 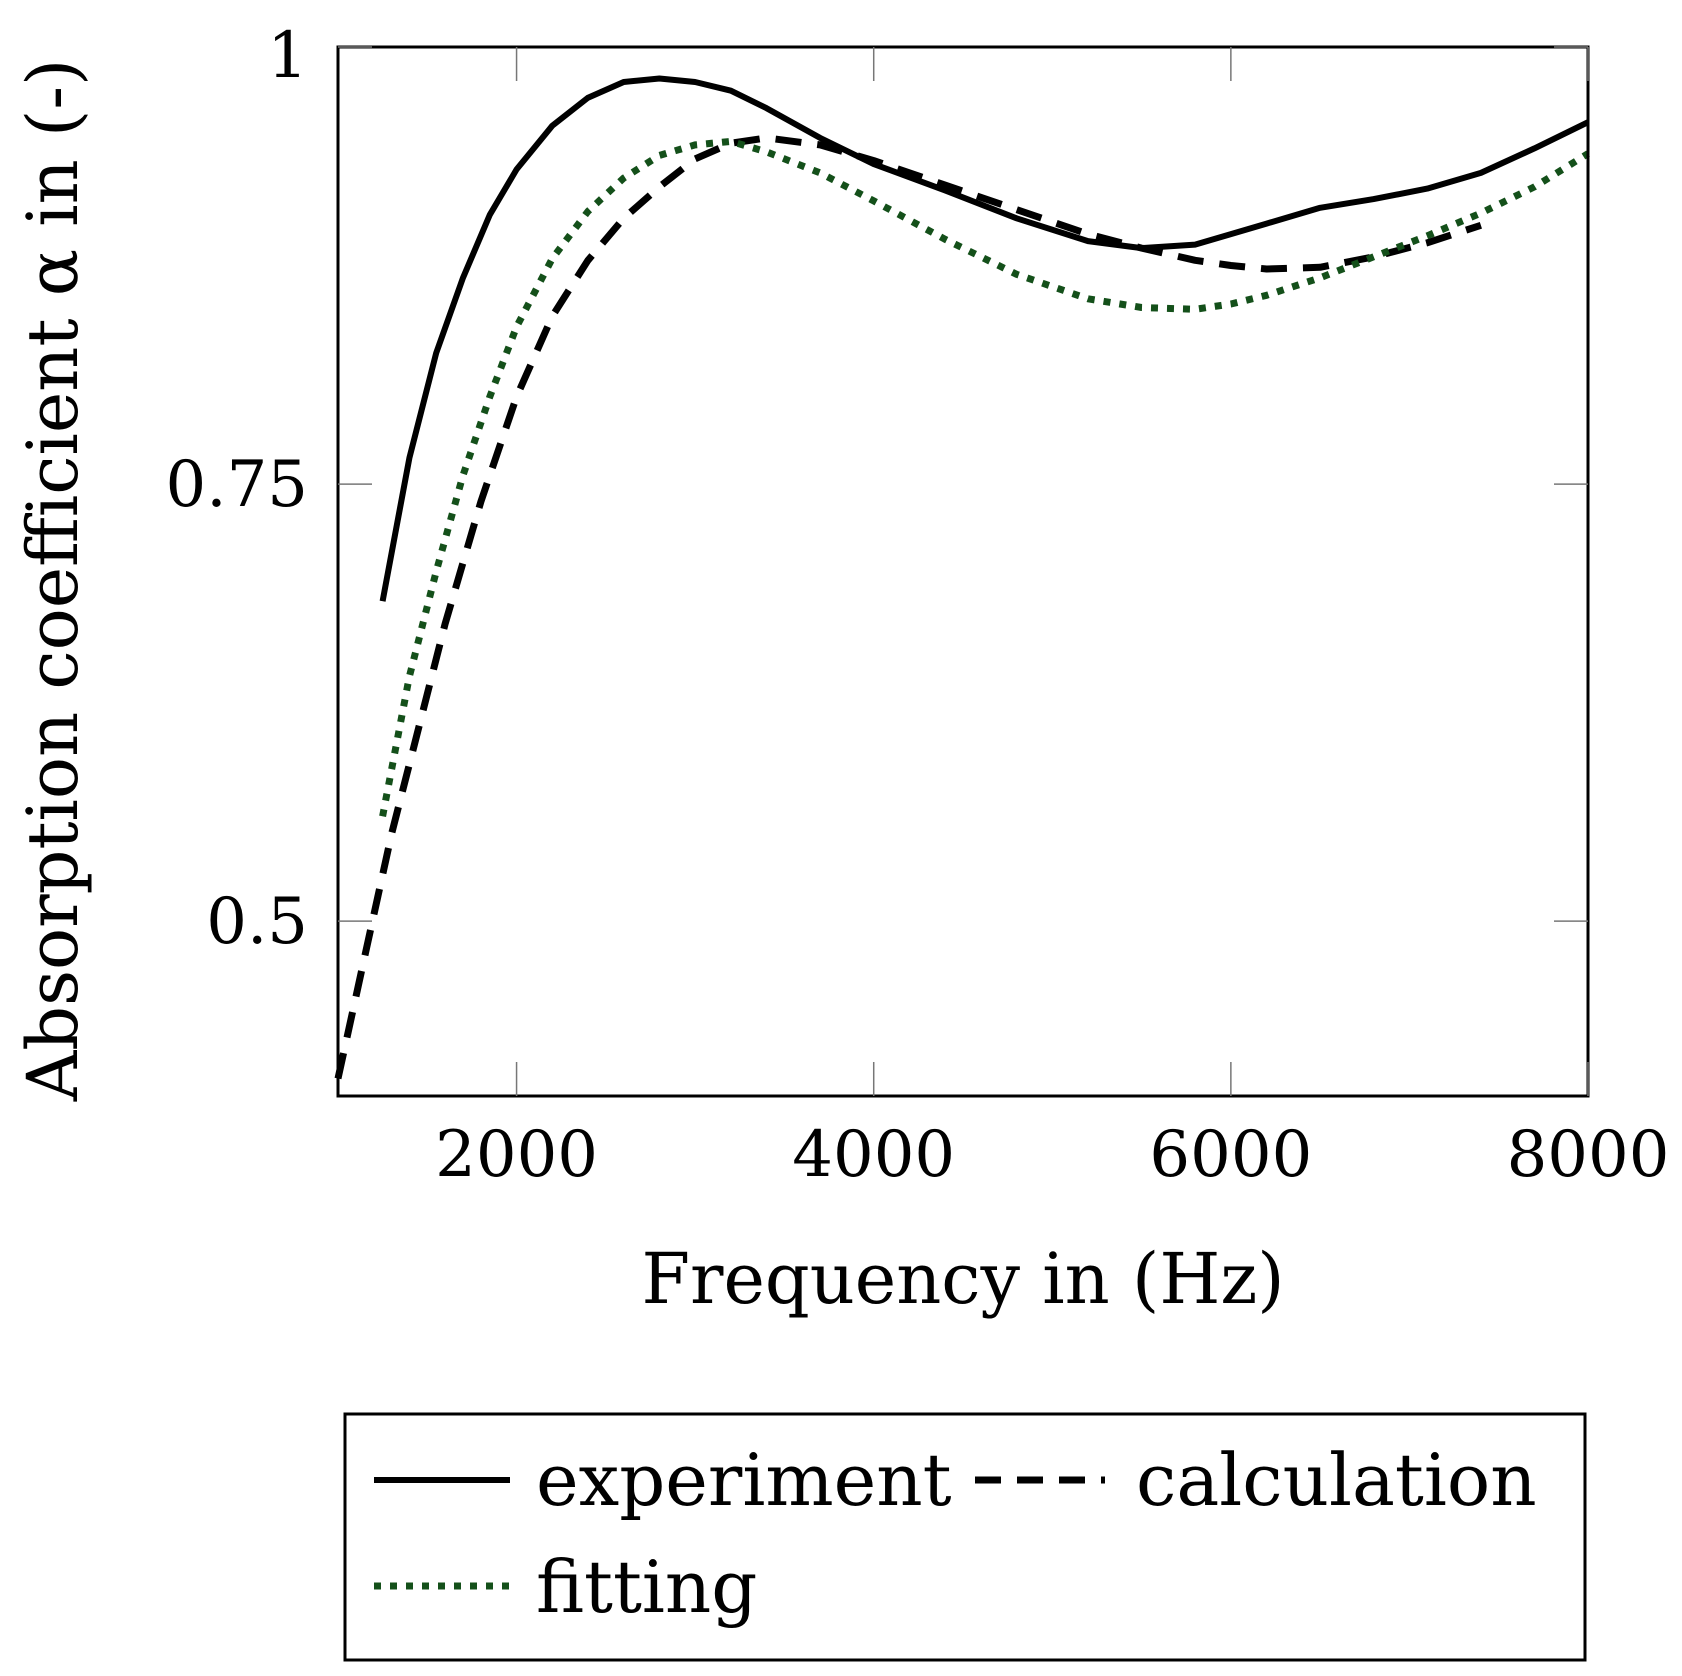 I want to click on x-tick-label: 6000, so click(x=1230, y=1155).